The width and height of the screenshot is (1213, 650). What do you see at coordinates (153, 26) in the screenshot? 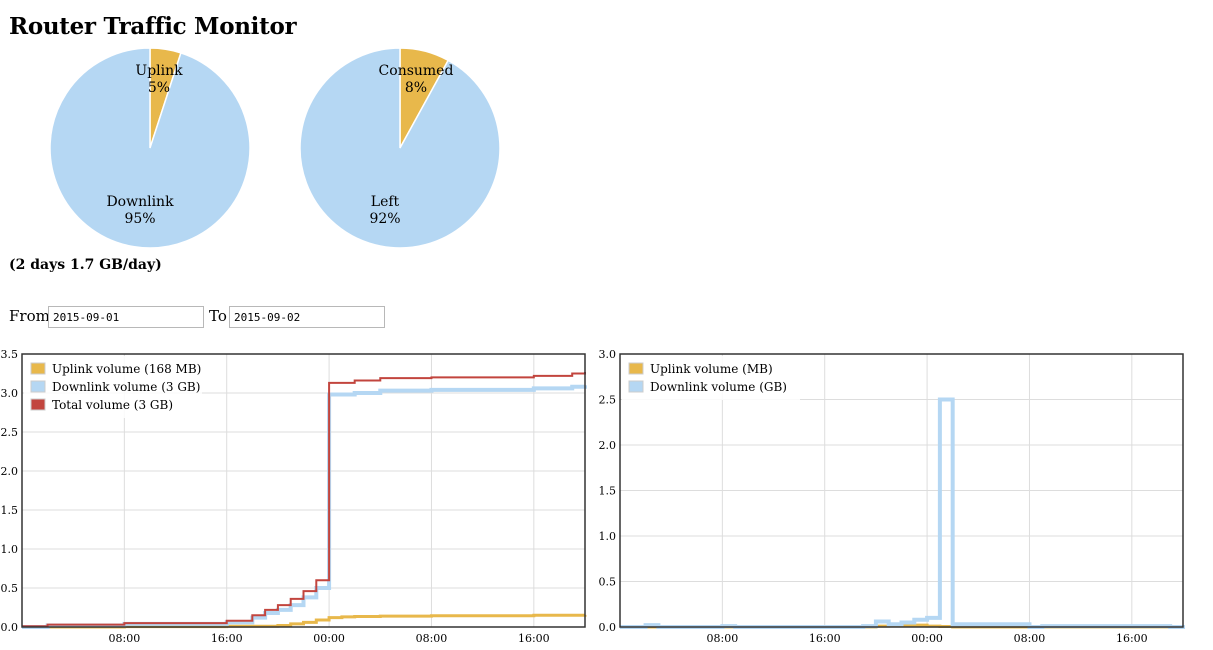
I see `page-title: Router Traffic Monitor` at bounding box center [153, 26].